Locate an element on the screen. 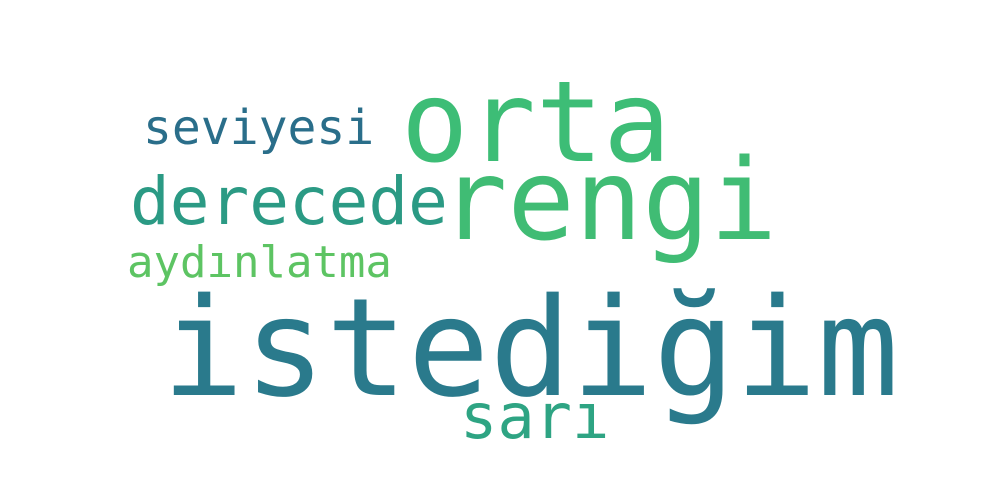 The image size is (1000, 500). word-derecede: derecede is located at coordinates (289, 201).